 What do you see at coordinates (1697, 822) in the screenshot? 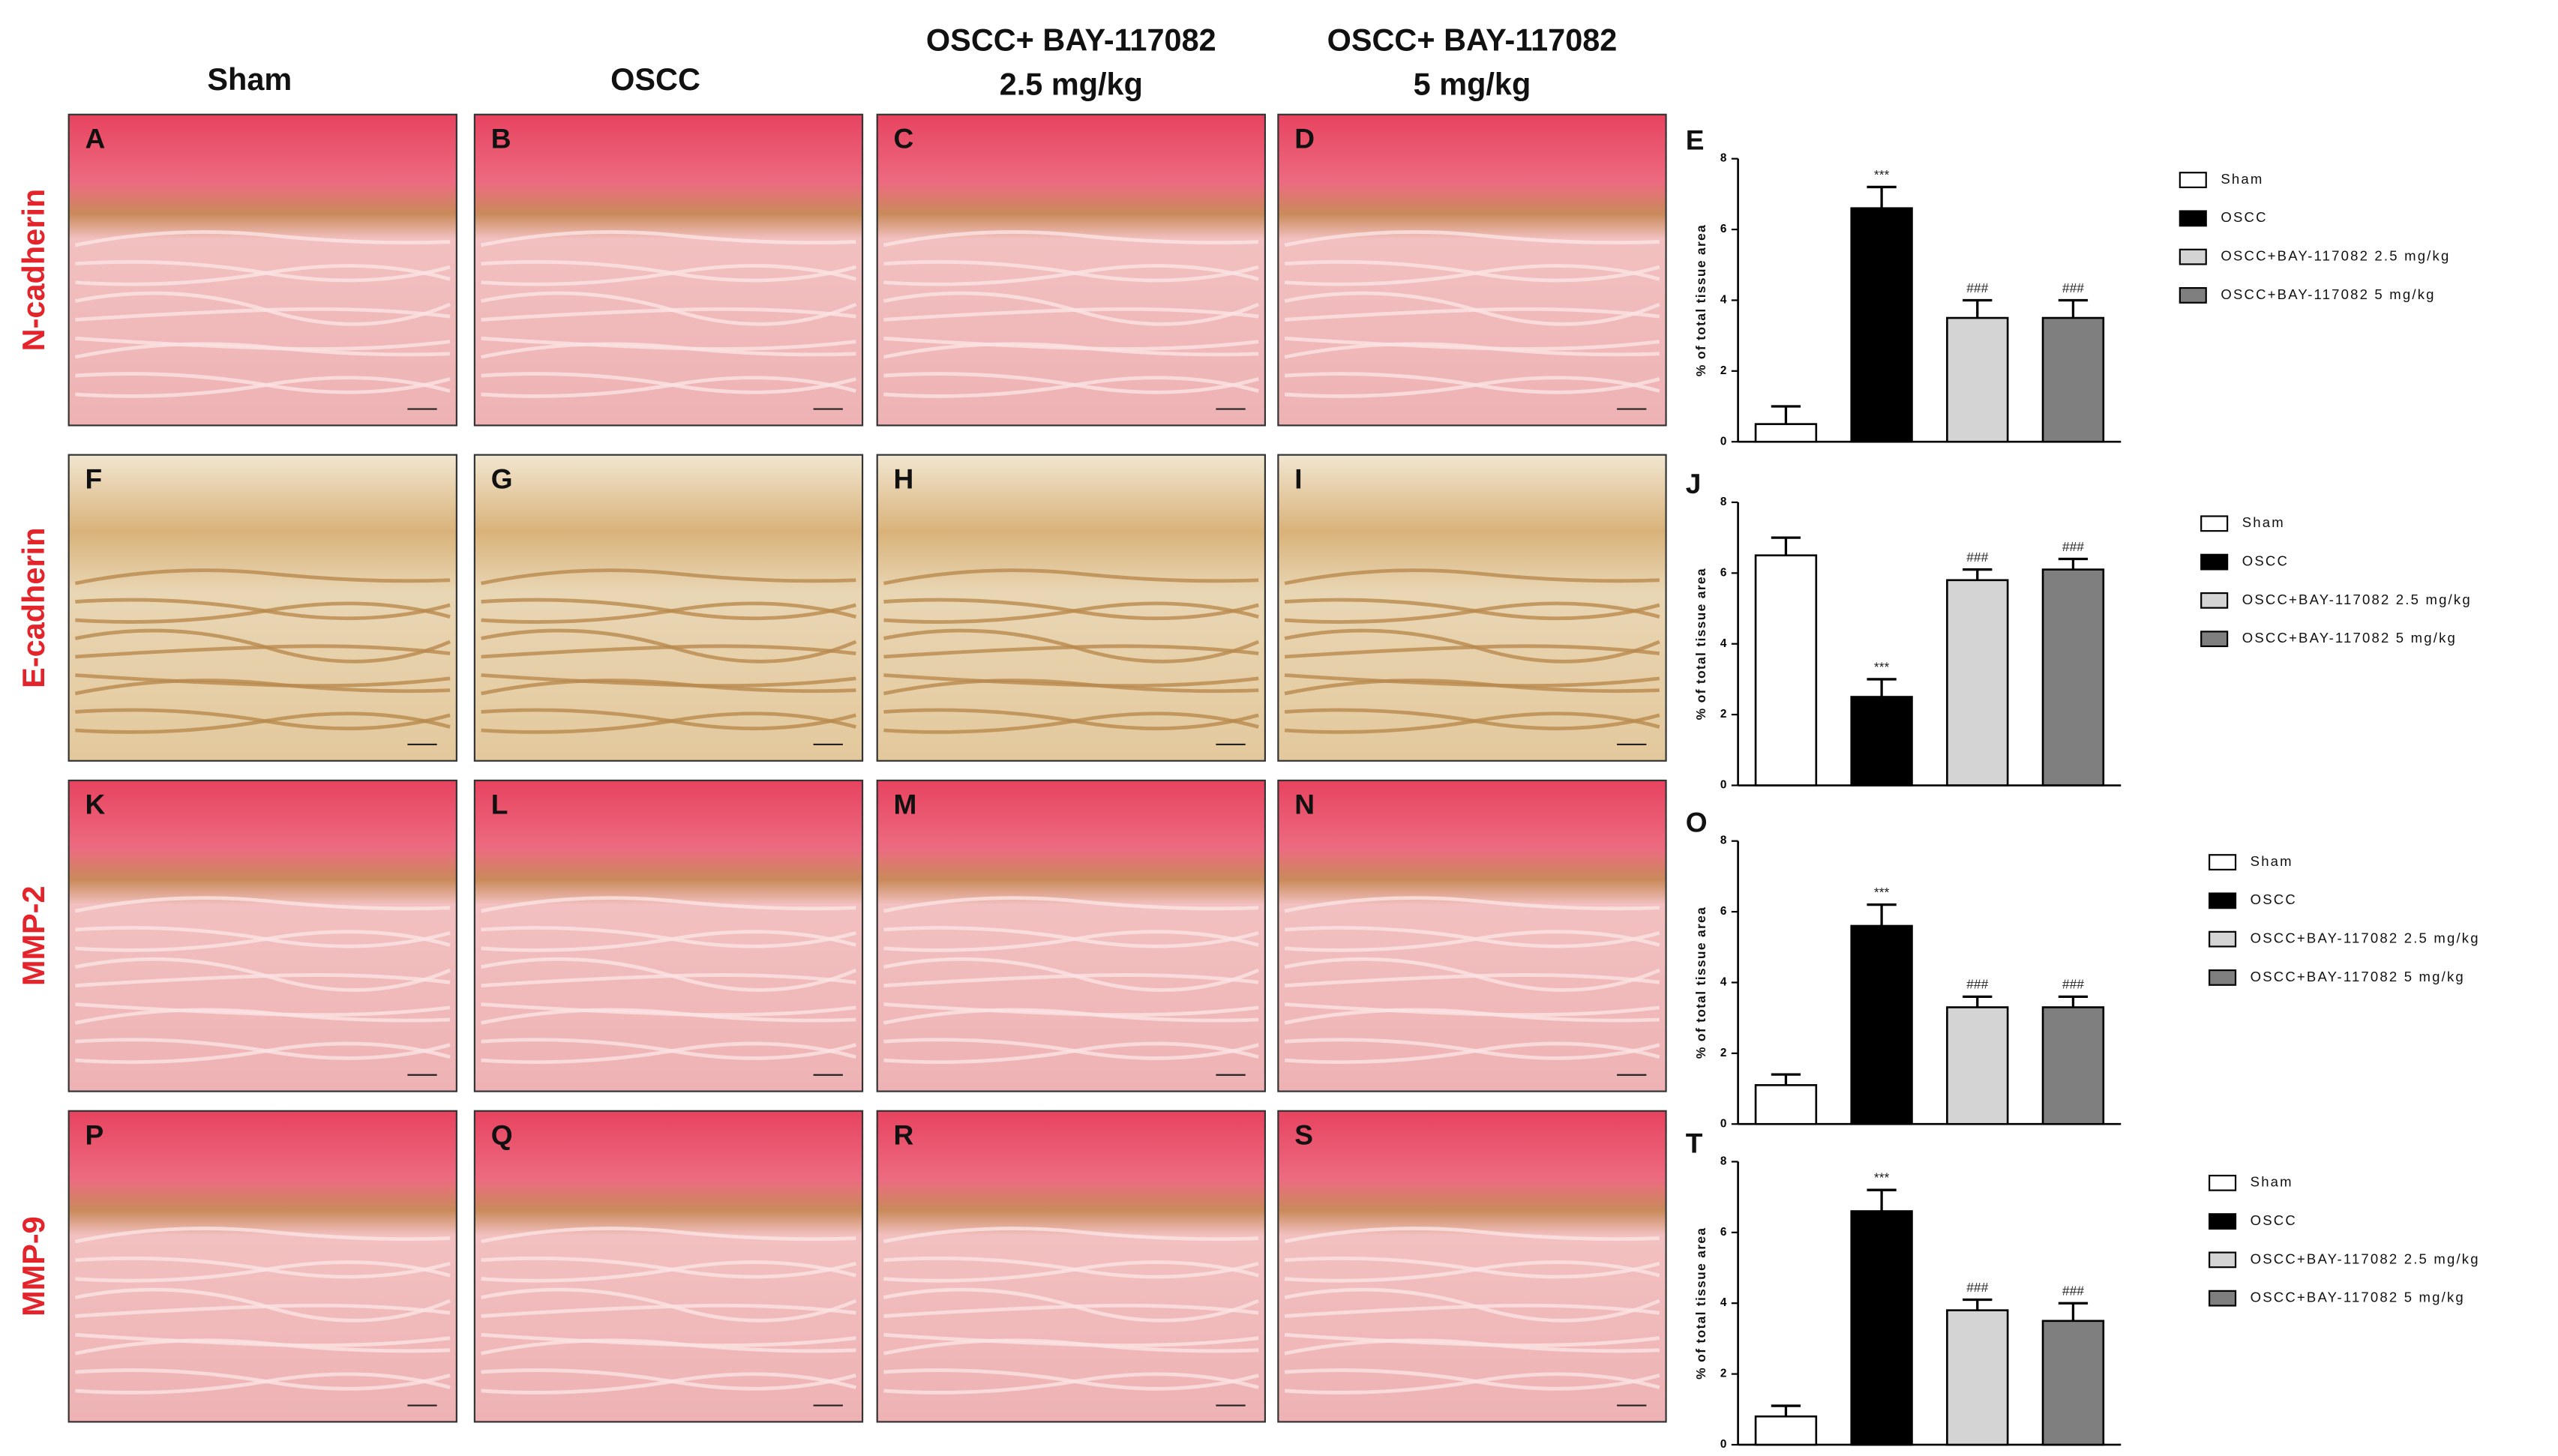
I see `panel-letter: O` at bounding box center [1697, 822].